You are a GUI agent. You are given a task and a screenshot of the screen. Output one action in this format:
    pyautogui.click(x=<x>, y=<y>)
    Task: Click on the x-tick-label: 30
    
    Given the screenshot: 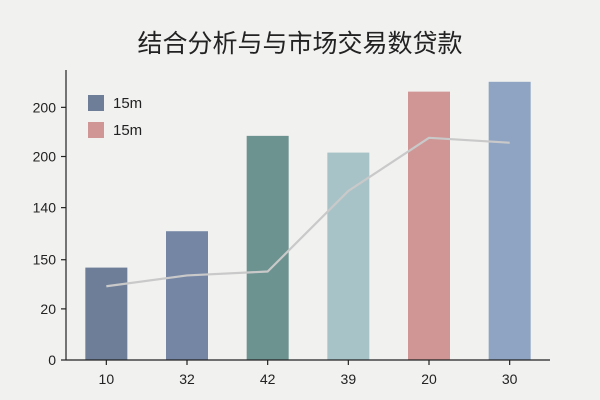 What is the action you would take?
    pyautogui.click(x=510, y=379)
    